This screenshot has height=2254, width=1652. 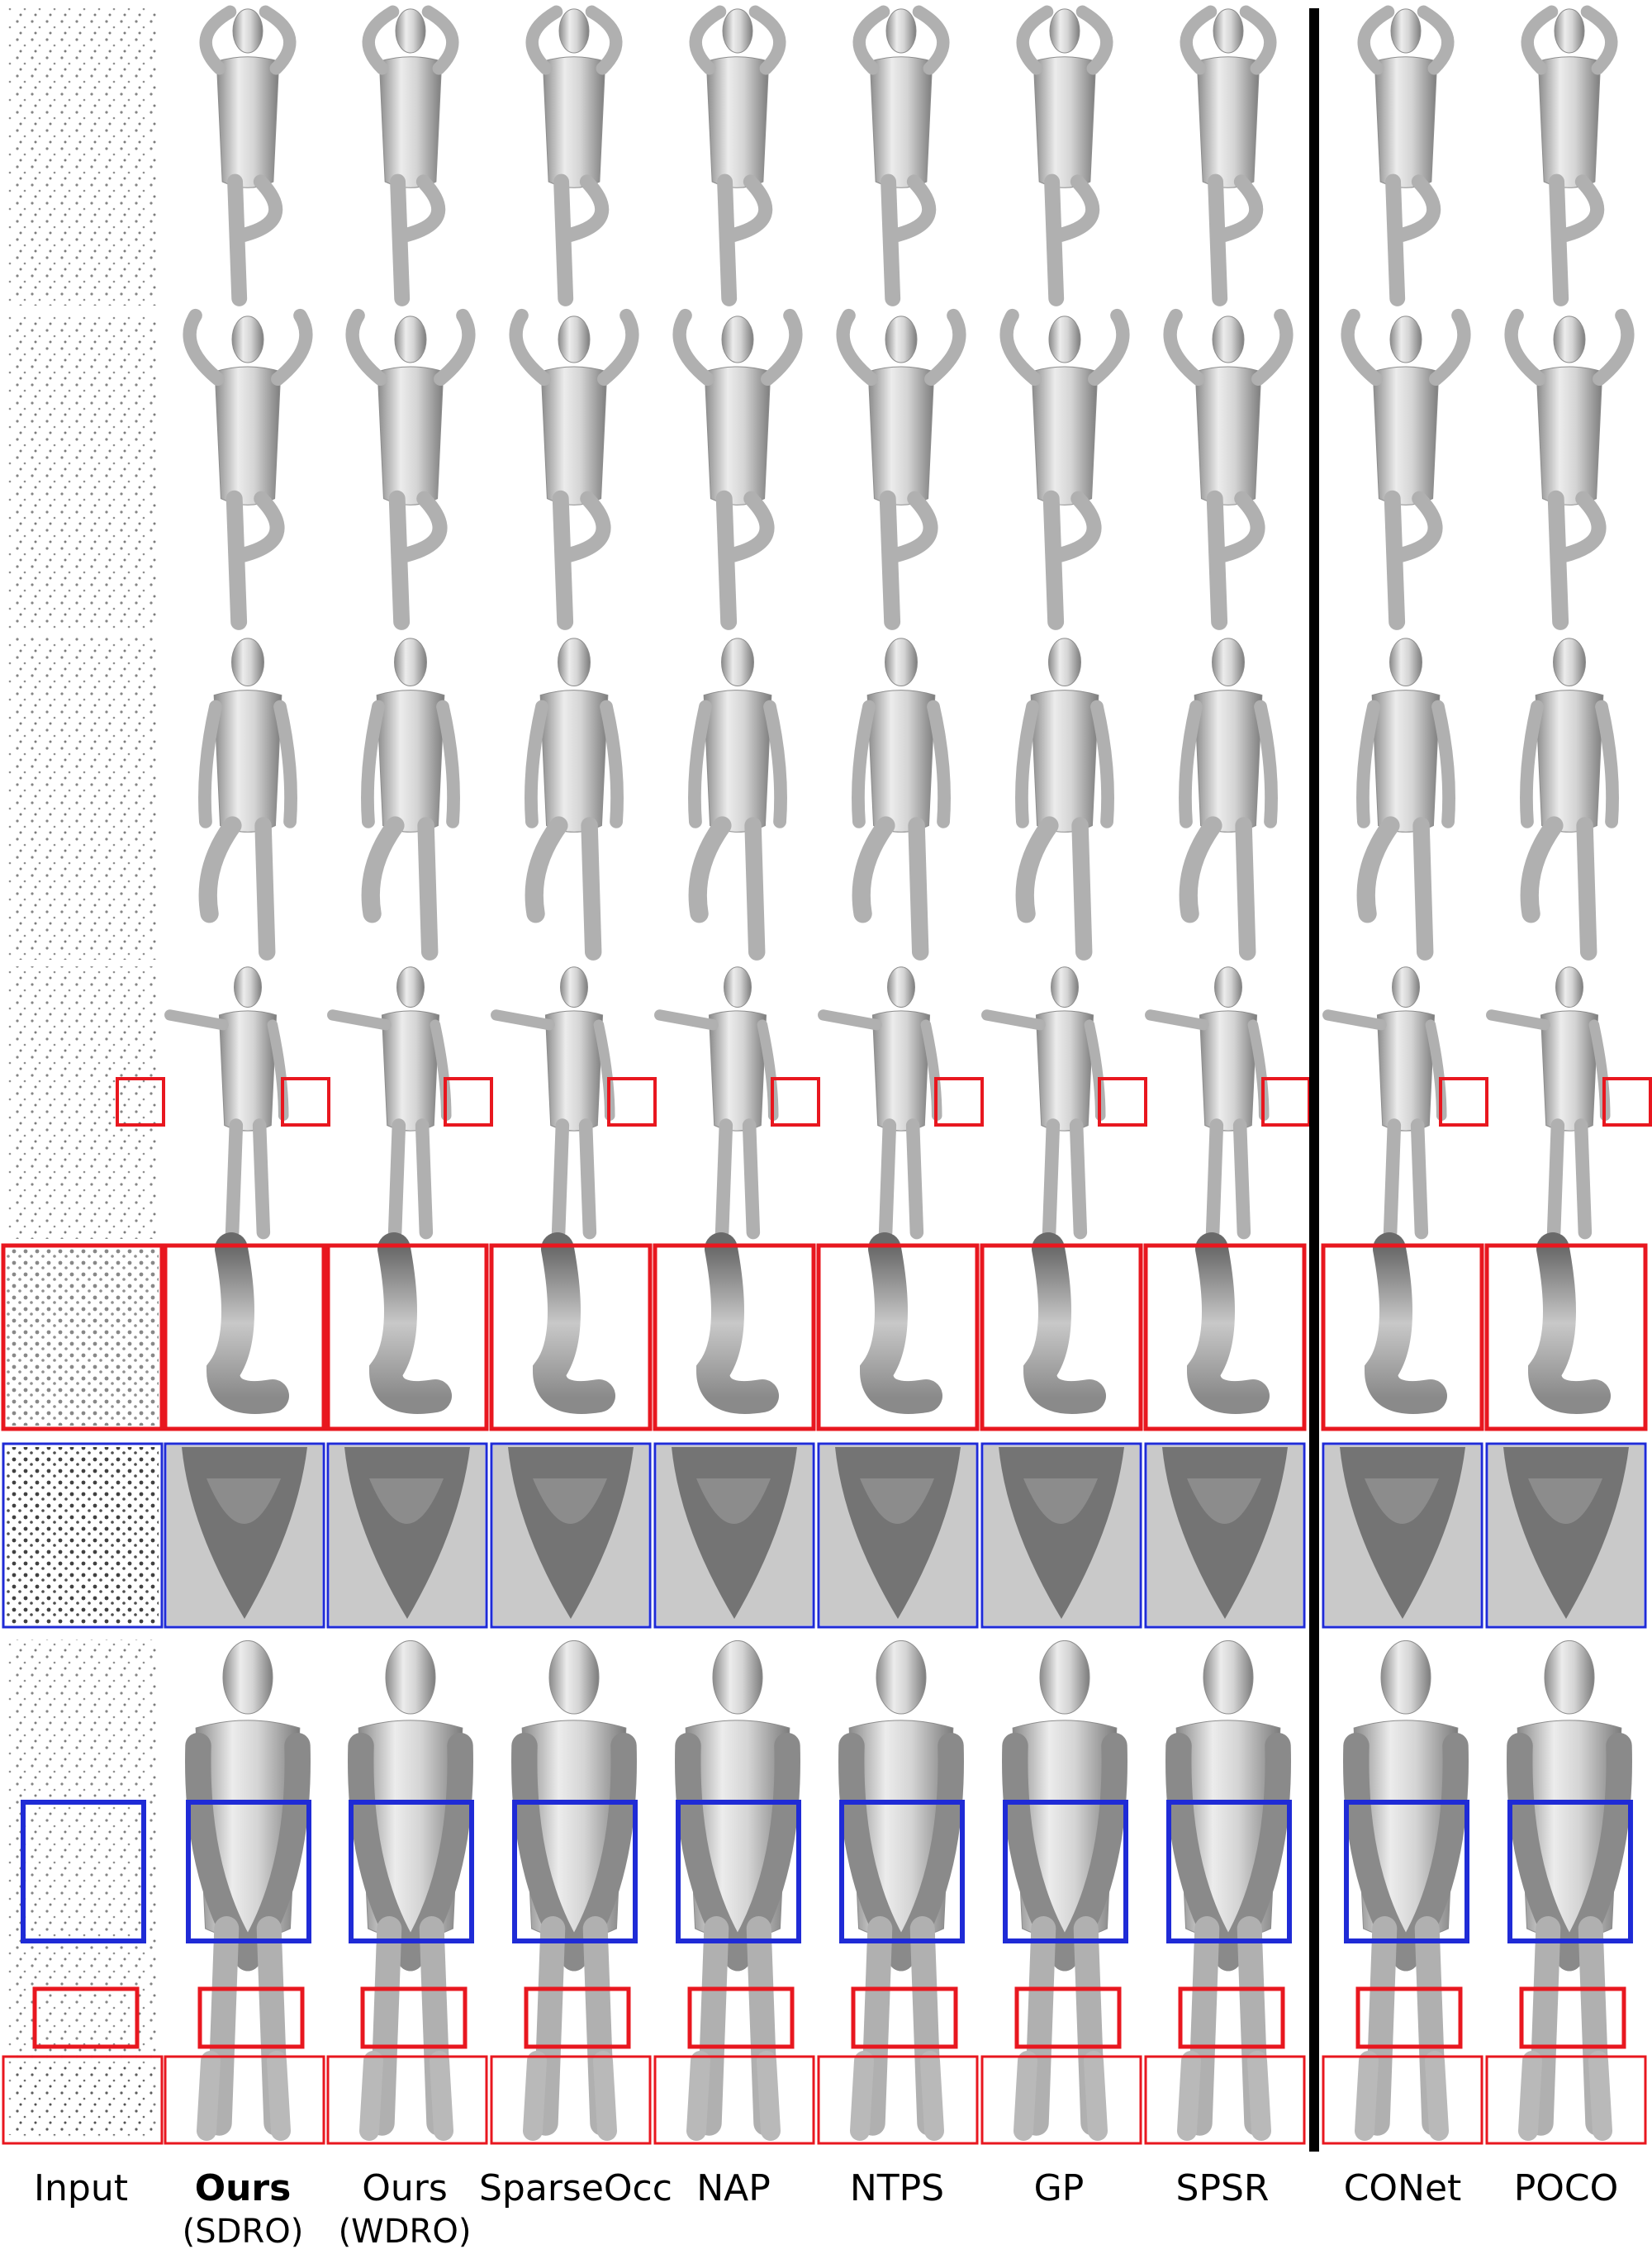 I want to click on column-label-ntps: NTPS, so click(x=897, y=2188).